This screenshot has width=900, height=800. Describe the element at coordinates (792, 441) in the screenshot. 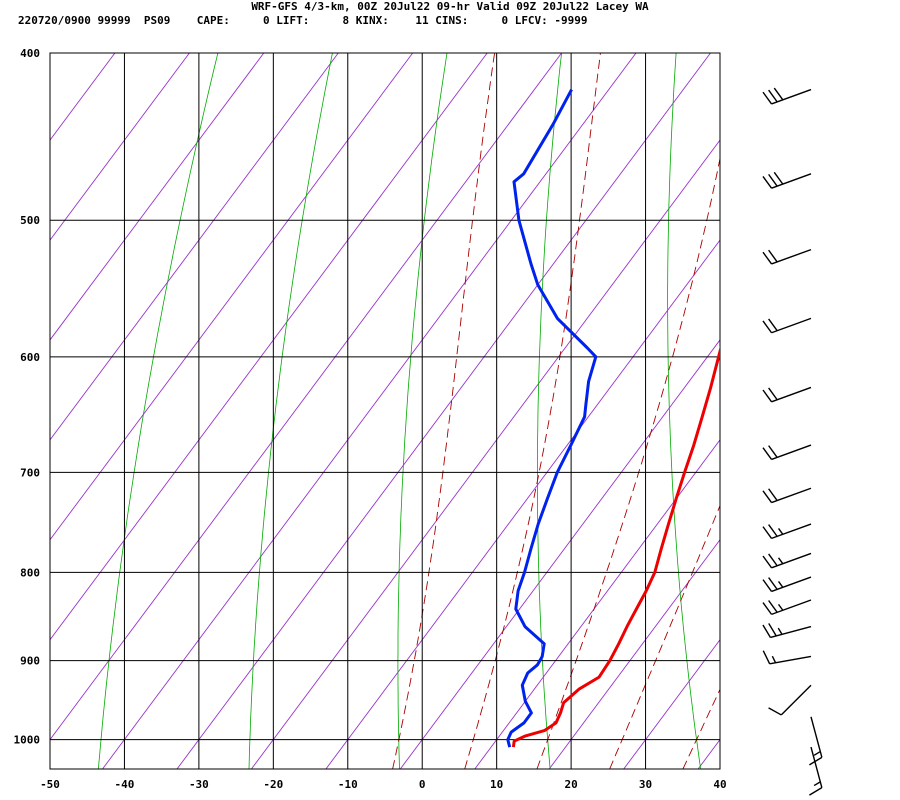

I see `wind-barbs` at that location.